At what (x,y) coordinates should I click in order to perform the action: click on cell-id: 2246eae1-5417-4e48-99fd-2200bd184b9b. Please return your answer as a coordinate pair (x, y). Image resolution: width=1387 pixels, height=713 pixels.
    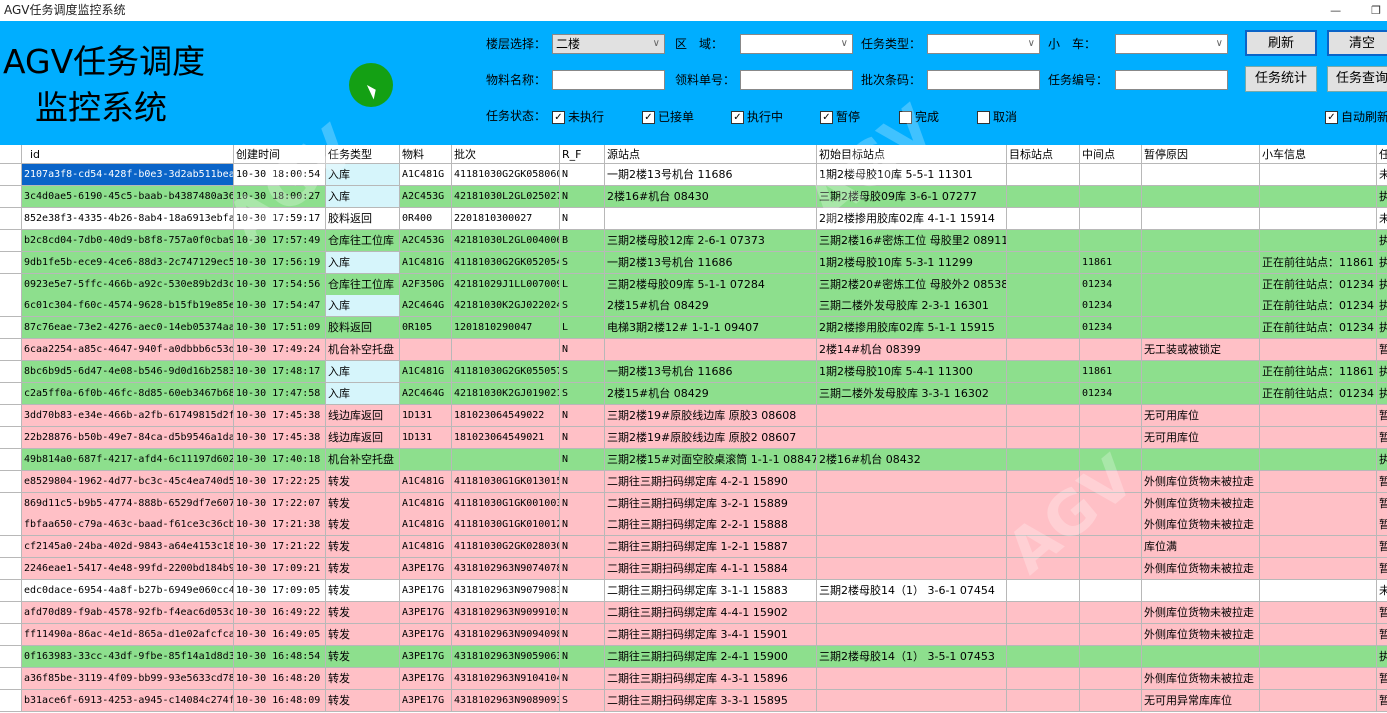
    Looking at the image, I should click on (128, 569).